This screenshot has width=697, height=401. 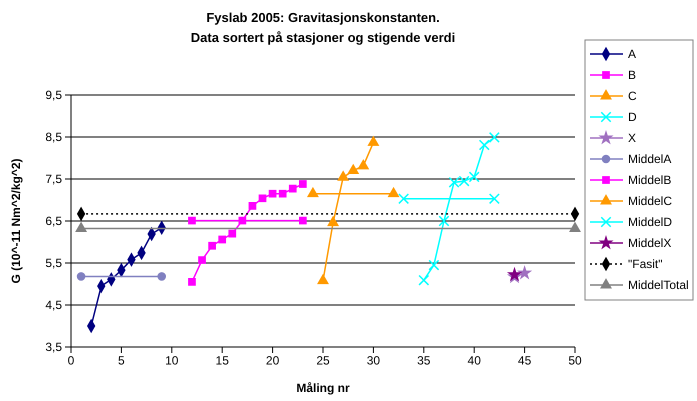 What do you see at coordinates (323, 27) in the screenshot?
I see `chart-title: Fyslab 2005: Gravitasjonskonstanten. Data sortert på stasjoner og stigende verdi` at bounding box center [323, 27].